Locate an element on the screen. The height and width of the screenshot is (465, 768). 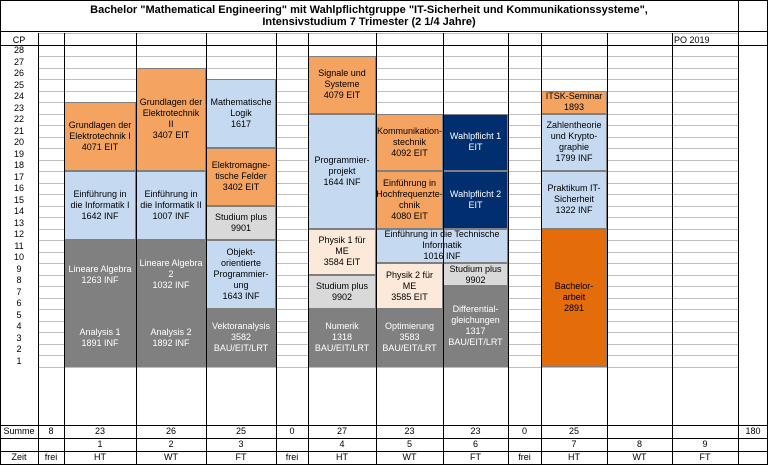
course-block-kt: Kommunikation-stechnik 4092 EIT is located at coordinates (409, 142).